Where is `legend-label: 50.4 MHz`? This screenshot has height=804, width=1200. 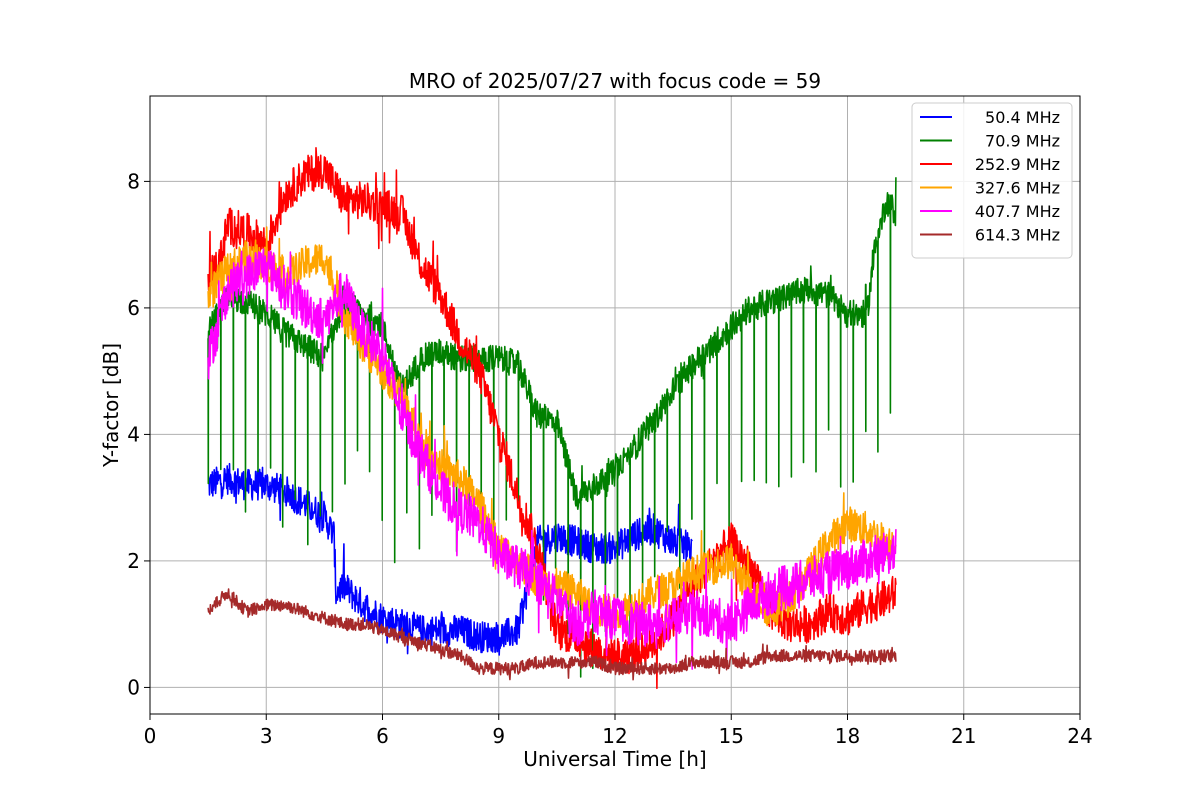
legend-label: 50.4 MHz is located at coordinates (1022, 117).